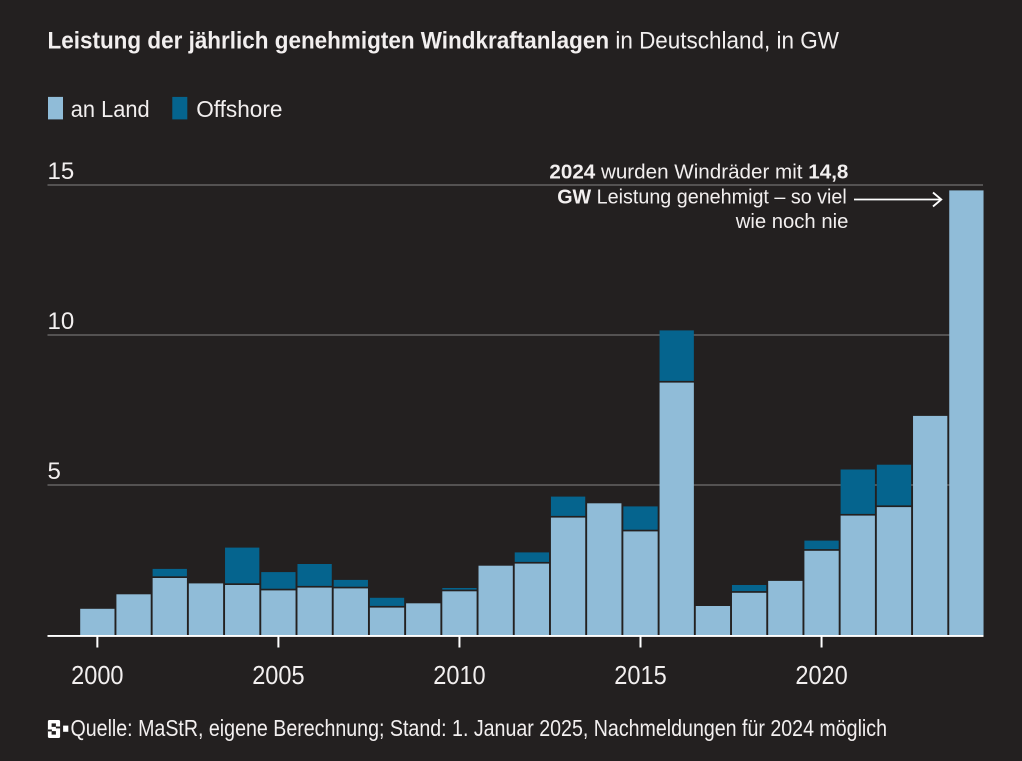 The width and height of the screenshot is (1022, 761). Describe the element at coordinates (61, 171) in the screenshot. I see `svg-text: 15` at that location.